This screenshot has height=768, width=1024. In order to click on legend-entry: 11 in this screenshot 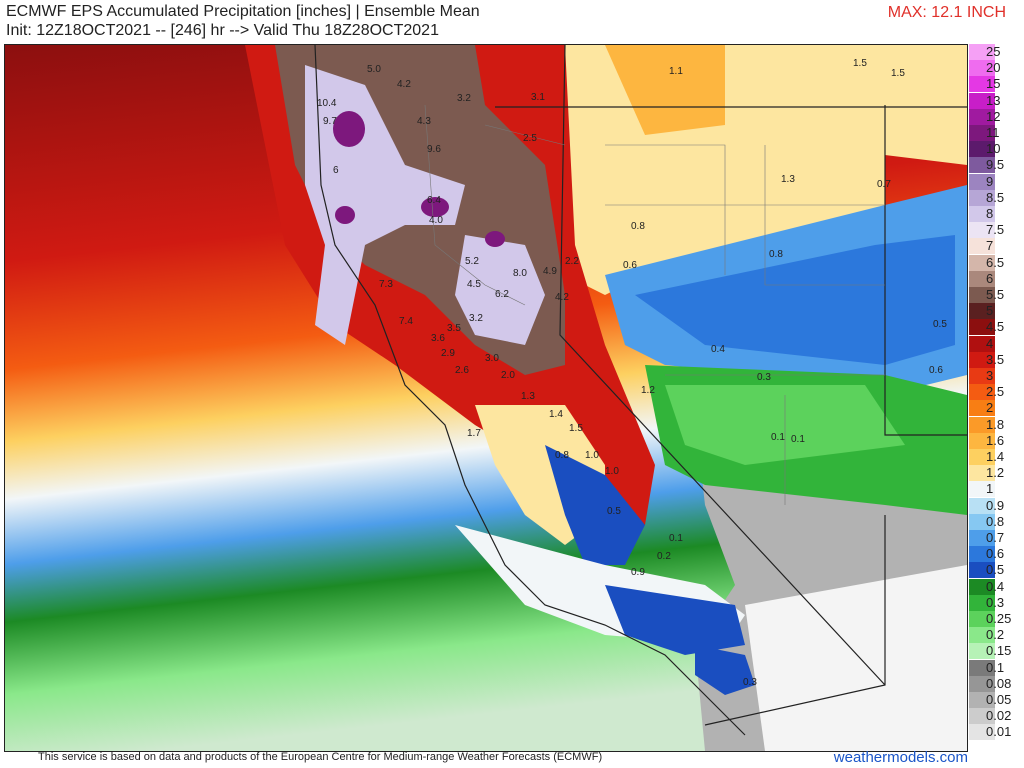, I will do `click(995, 133)`.